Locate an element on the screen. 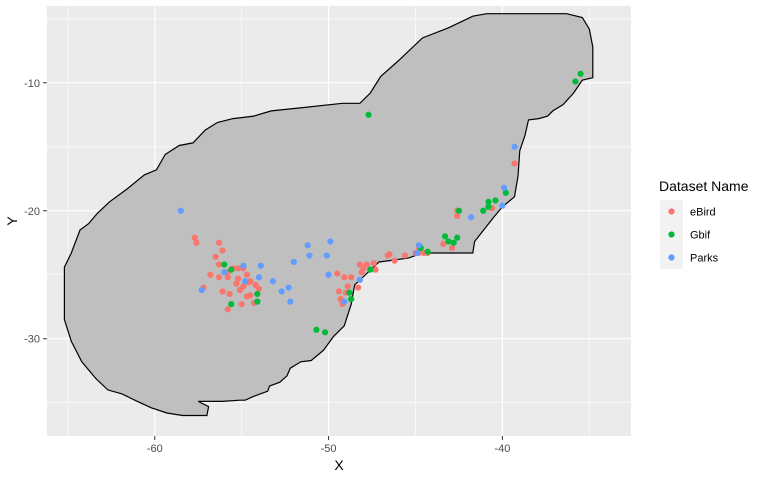 The height and width of the screenshot is (480, 768). legend-title: Dataset Name is located at coordinates (704, 186).